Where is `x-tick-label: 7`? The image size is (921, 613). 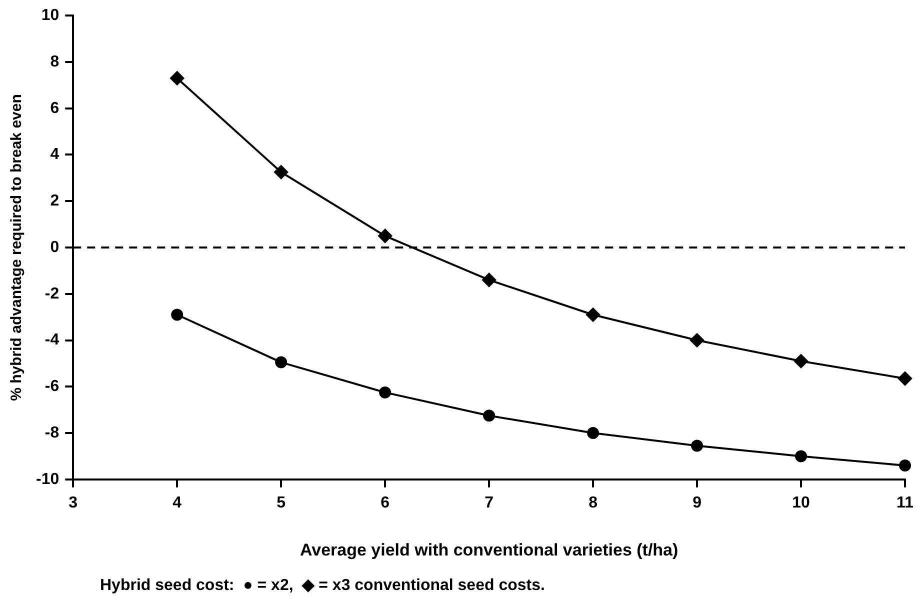 x-tick-label: 7 is located at coordinates (489, 503).